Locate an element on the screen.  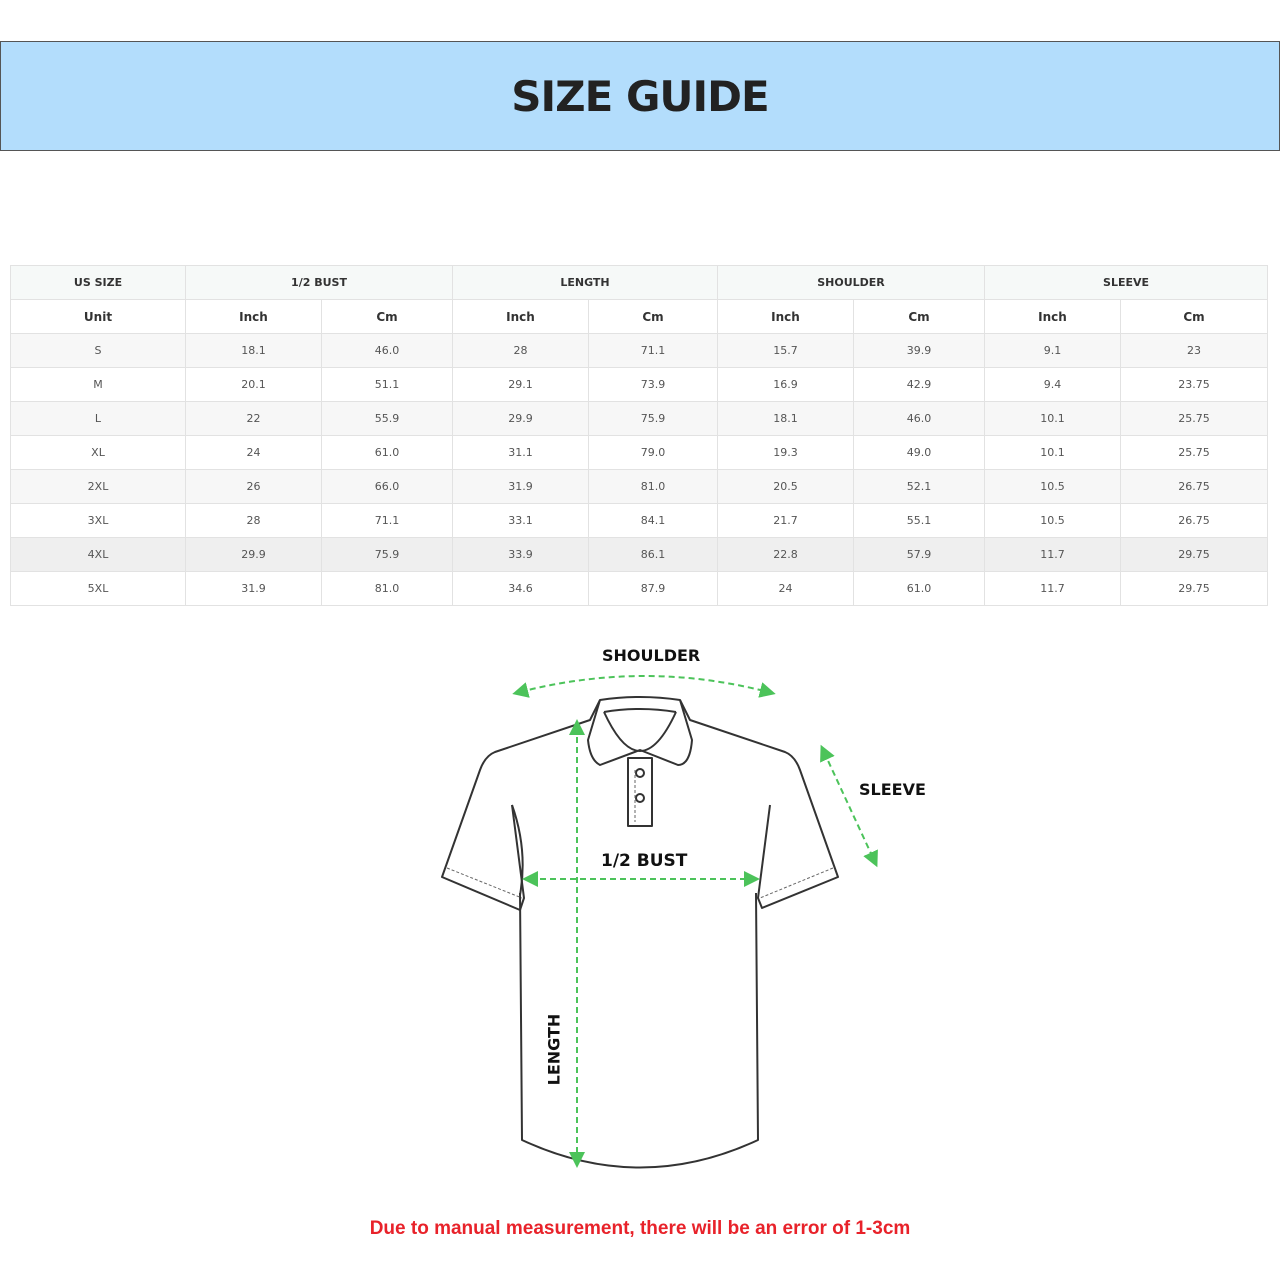
value-cell: 20.1 is located at coordinates (253, 384).